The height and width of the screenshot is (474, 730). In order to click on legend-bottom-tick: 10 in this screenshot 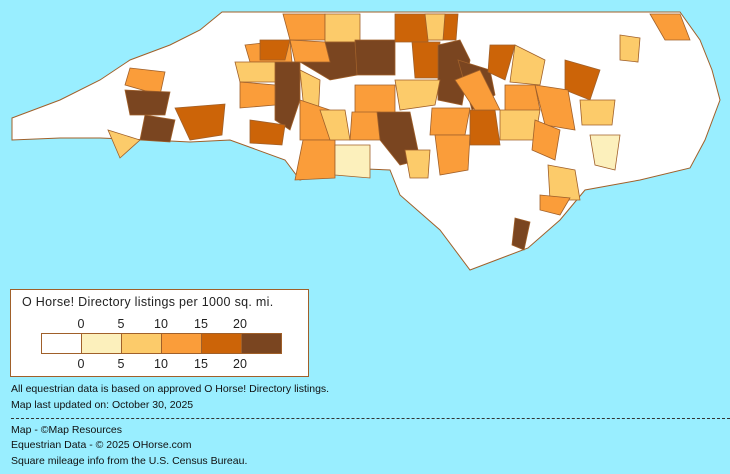, I will do `click(161, 364)`.